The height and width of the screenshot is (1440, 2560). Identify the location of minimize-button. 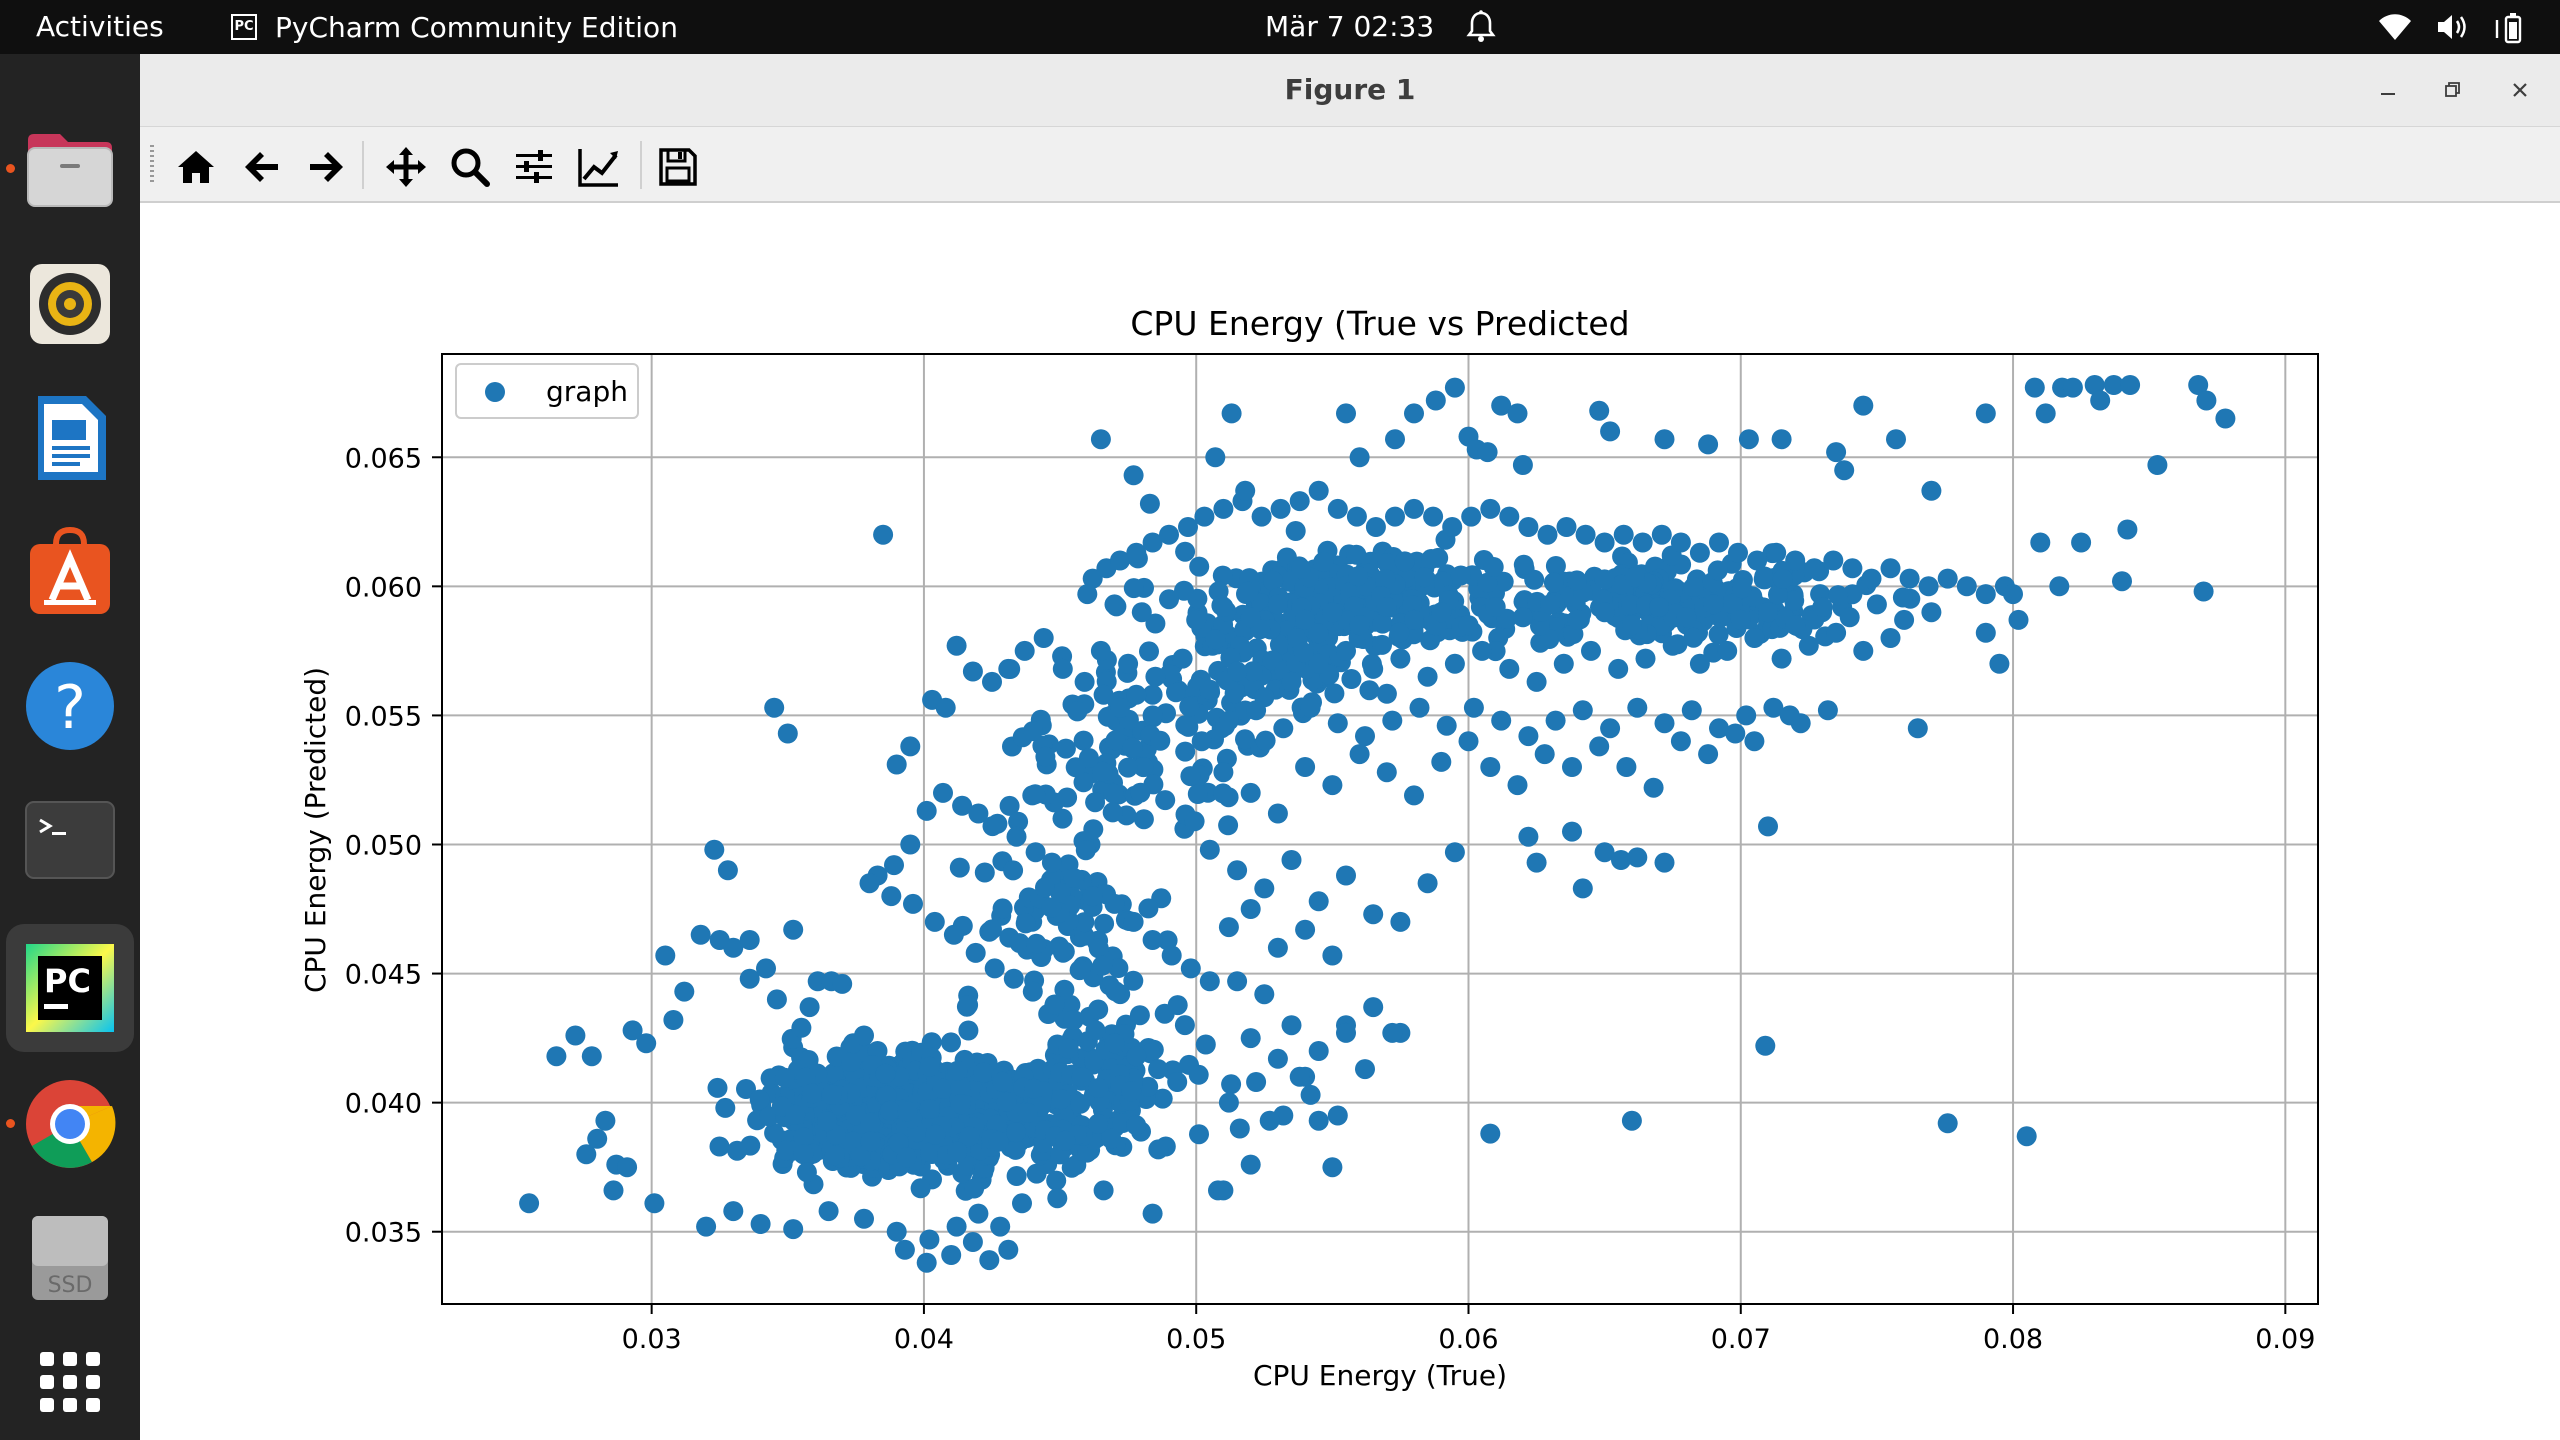
(2388, 90).